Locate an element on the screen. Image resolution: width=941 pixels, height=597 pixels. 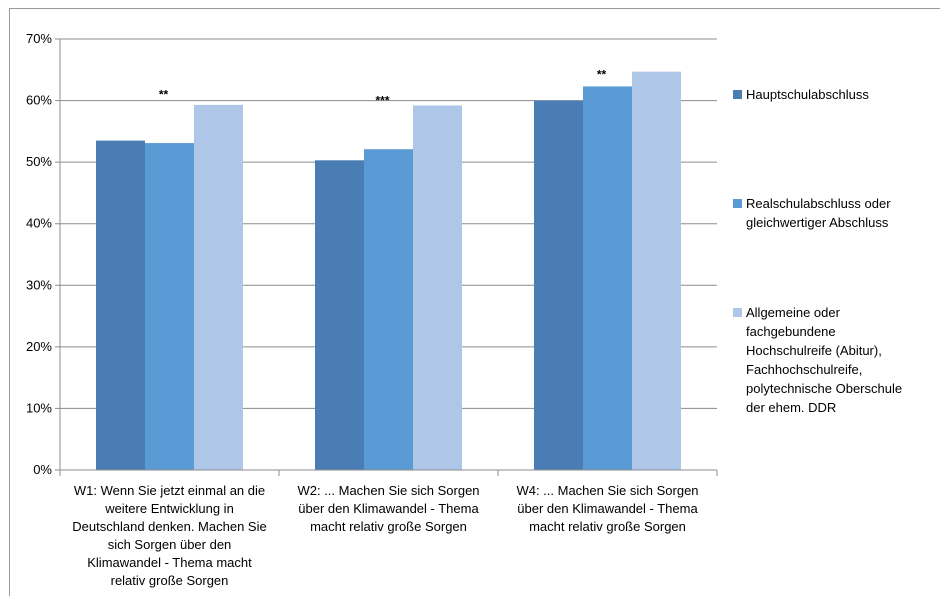
y-tick-label: 10% is located at coordinates (39, 407).